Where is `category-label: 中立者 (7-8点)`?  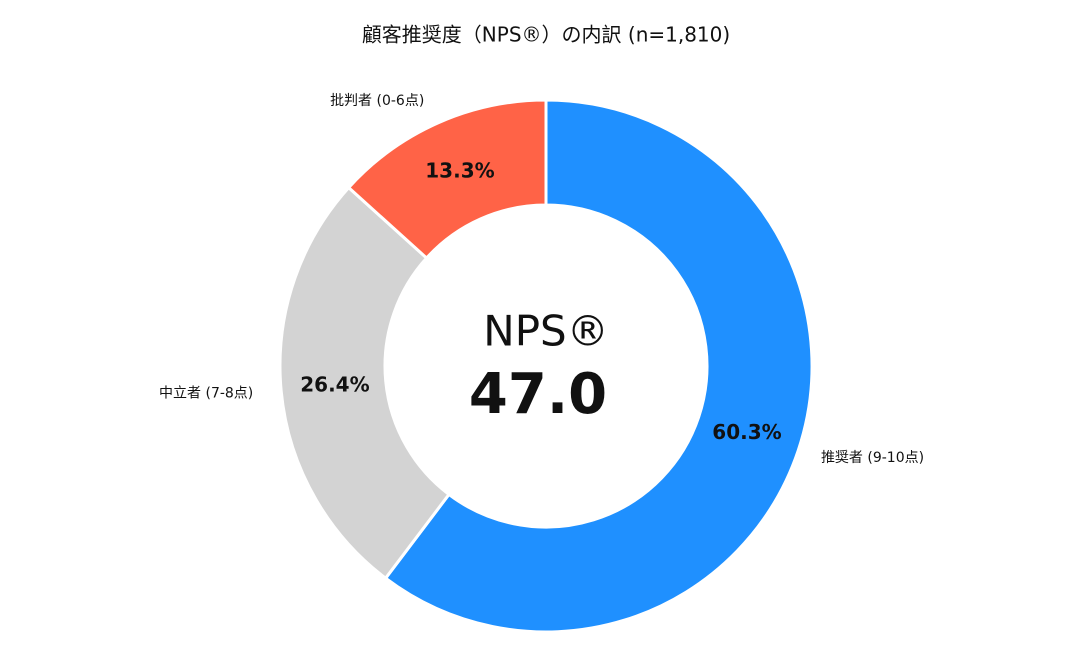 category-label: 中立者 (7-8点) is located at coordinates (206, 393).